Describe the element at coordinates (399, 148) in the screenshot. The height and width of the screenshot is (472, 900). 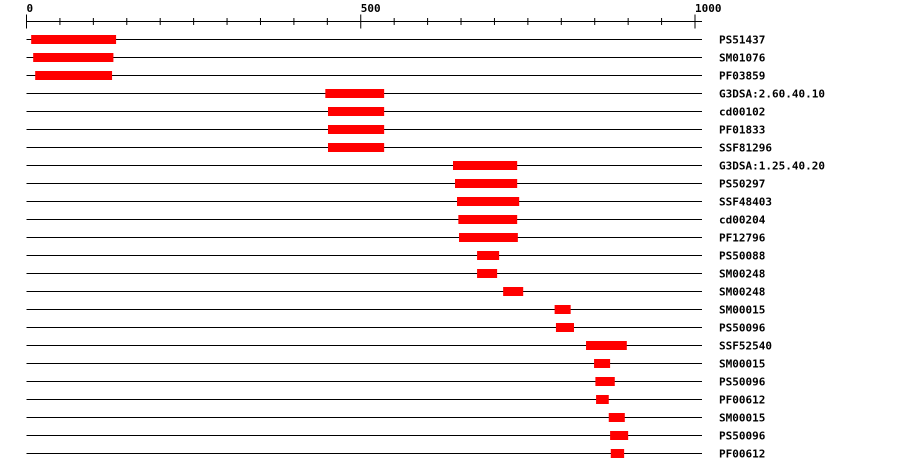
I see `domain-track: SSF81296` at that location.